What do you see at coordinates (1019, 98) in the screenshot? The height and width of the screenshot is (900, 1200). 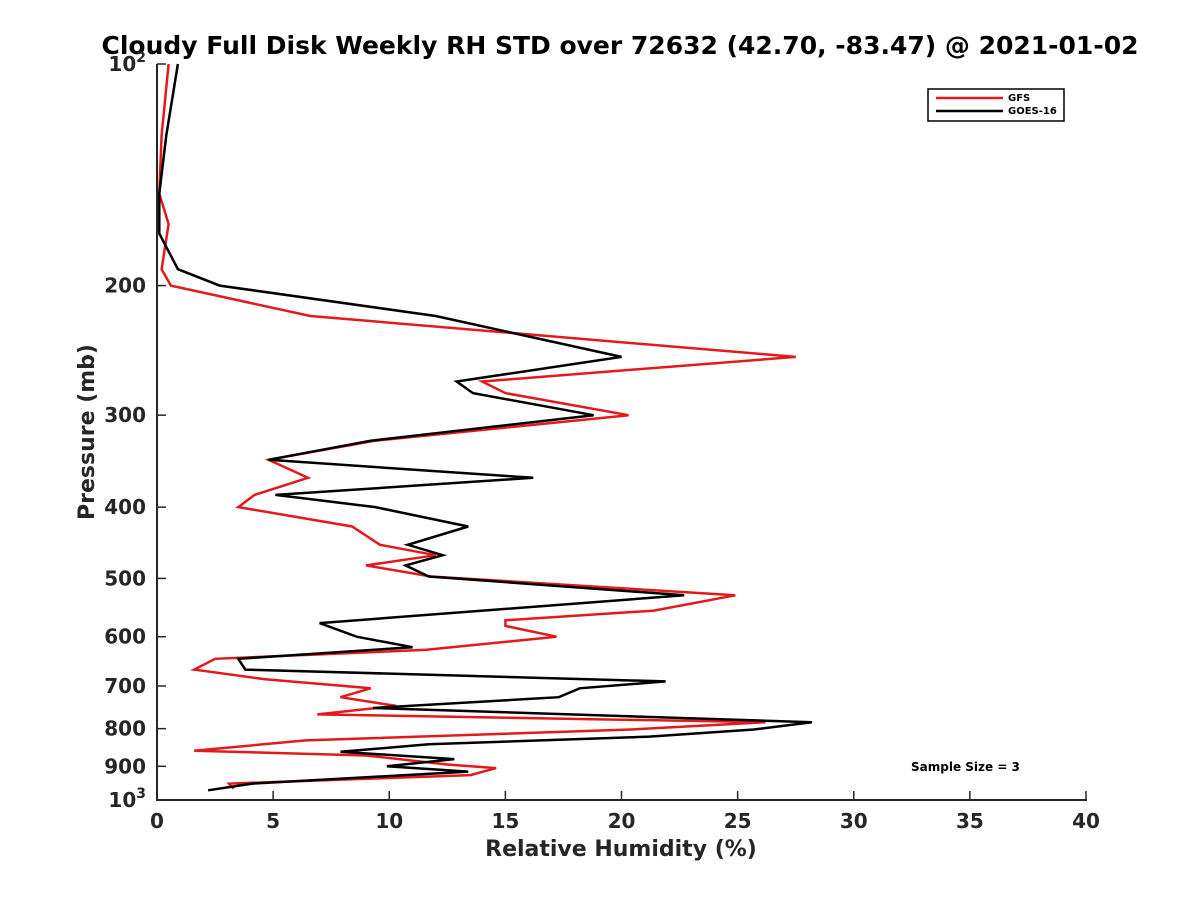 I see `legend-label-gfs: GFS` at bounding box center [1019, 98].